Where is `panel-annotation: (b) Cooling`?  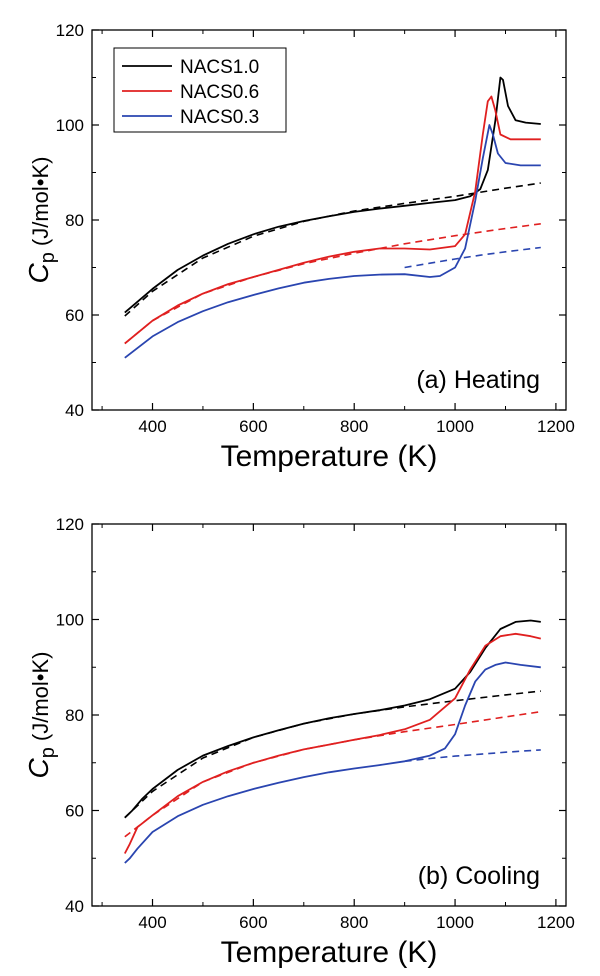 panel-annotation: (b) Cooling is located at coordinates (479, 876).